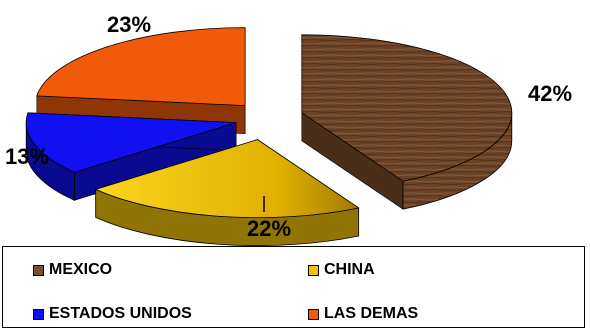 The image size is (590, 331). What do you see at coordinates (313, 314) in the screenshot?
I see `legend-swatch-las-demas` at bounding box center [313, 314].